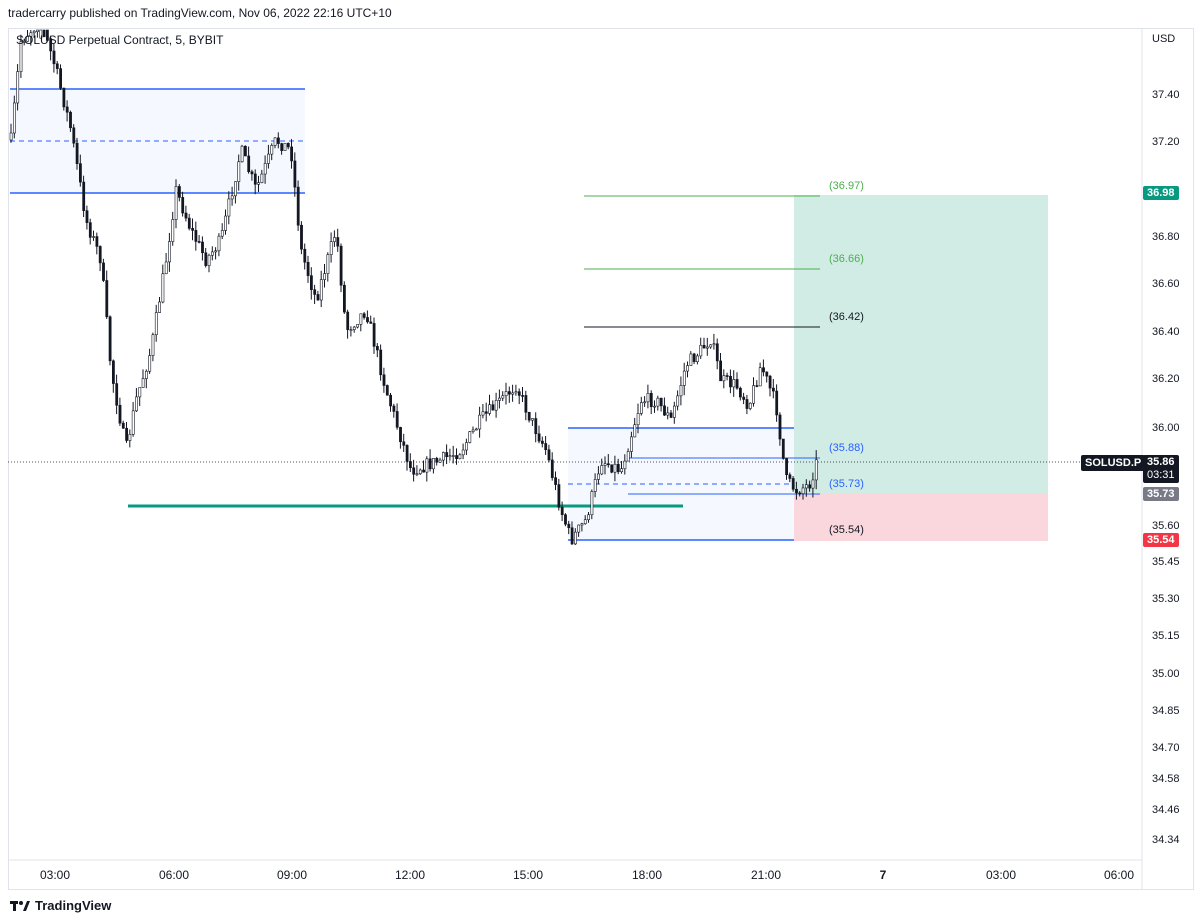 The height and width of the screenshot is (923, 1200). What do you see at coordinates (921, 344) in the screenshot?
I see `profit-zone` at bounding box center [921, 344].